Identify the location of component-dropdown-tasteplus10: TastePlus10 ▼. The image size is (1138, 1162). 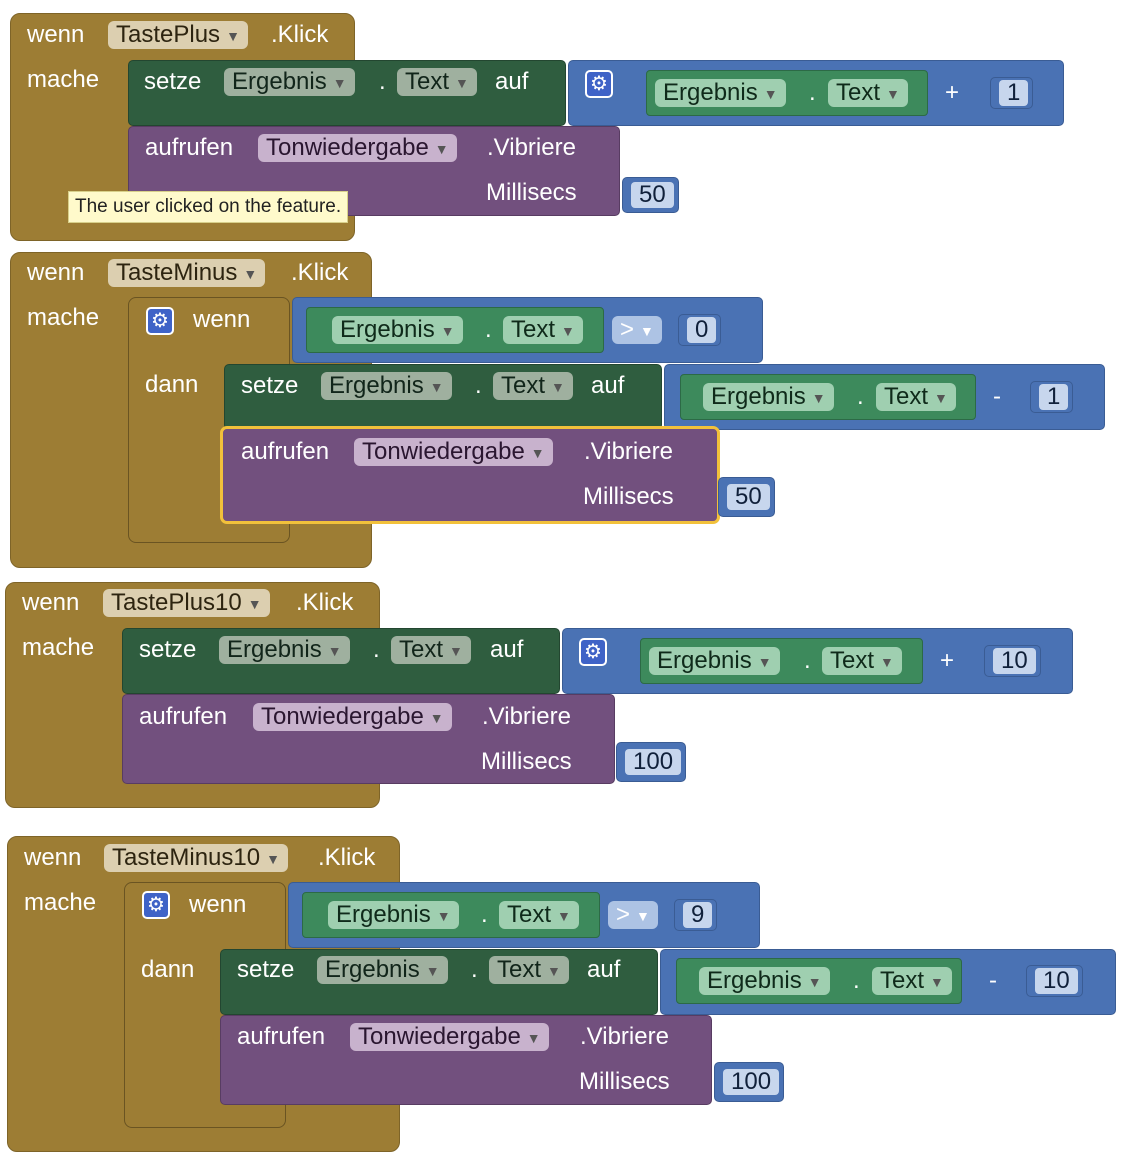
(186, 603).